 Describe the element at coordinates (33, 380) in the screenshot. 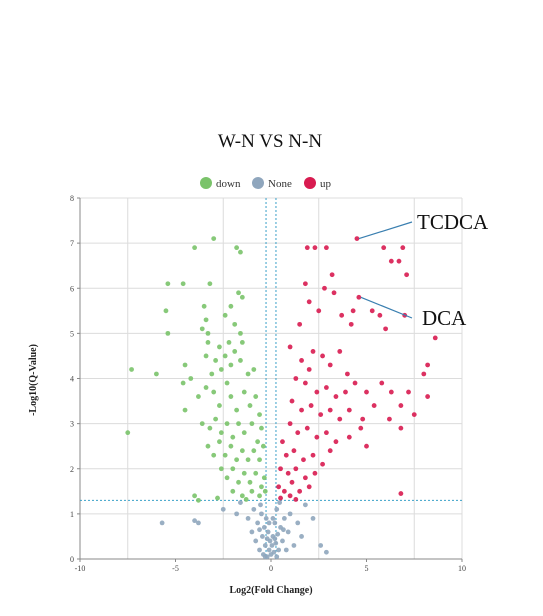

I see `y-axis-label: -Log10(Q-Value)` at that location.